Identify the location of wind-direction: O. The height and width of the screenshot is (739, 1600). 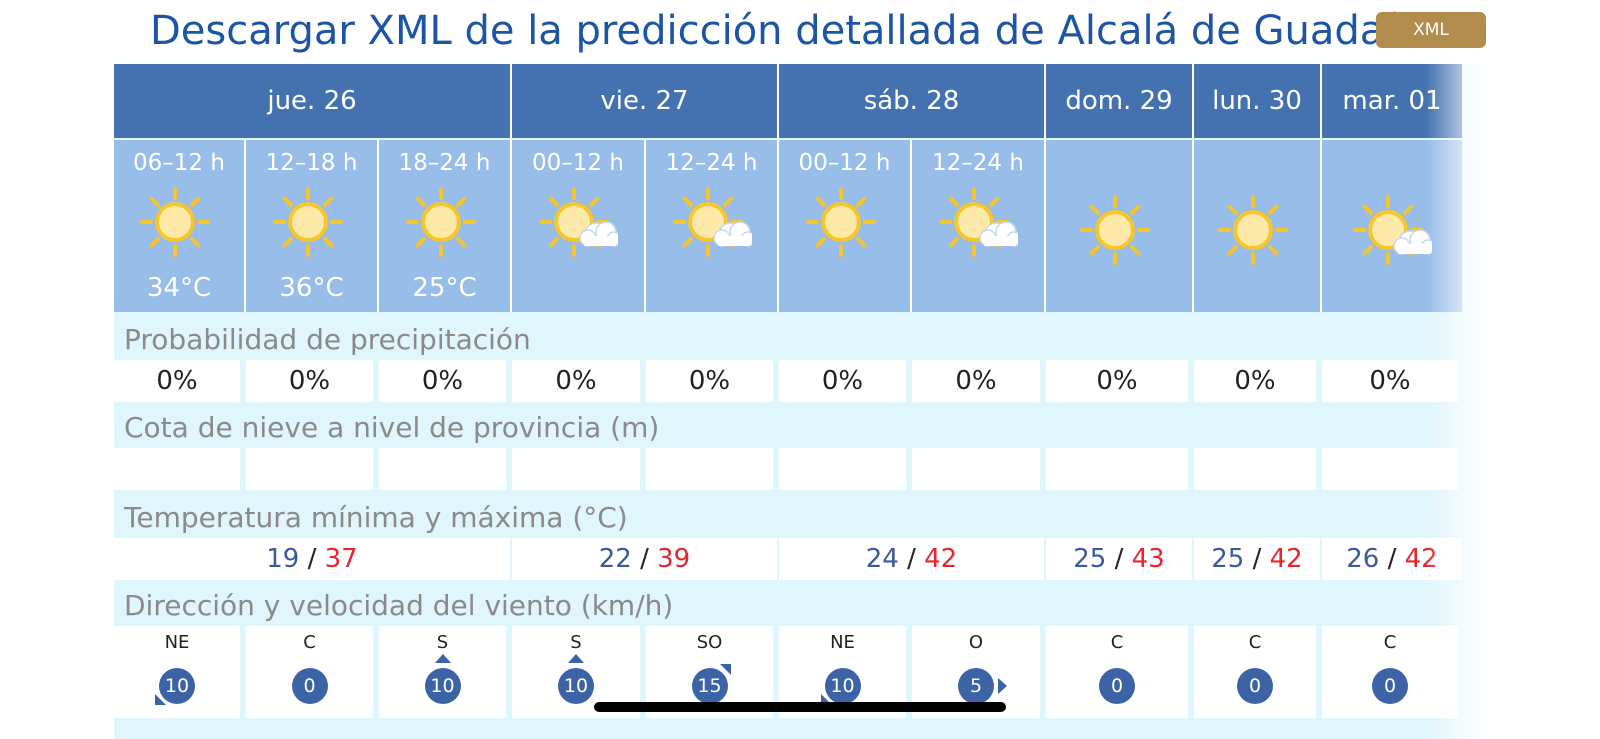
(976, 642).